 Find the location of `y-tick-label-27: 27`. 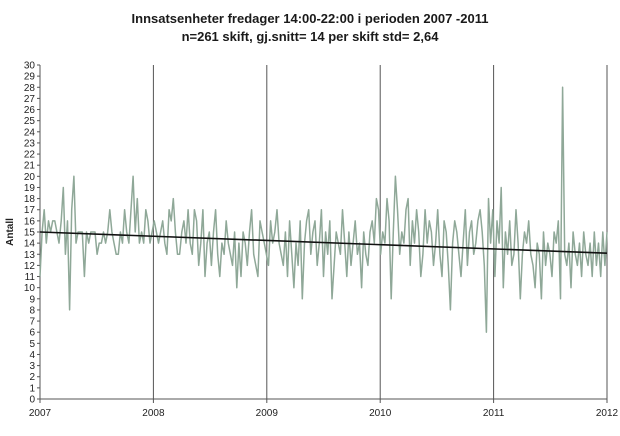

y-tick-label-27: 27 is located at coordinates (30, 99).